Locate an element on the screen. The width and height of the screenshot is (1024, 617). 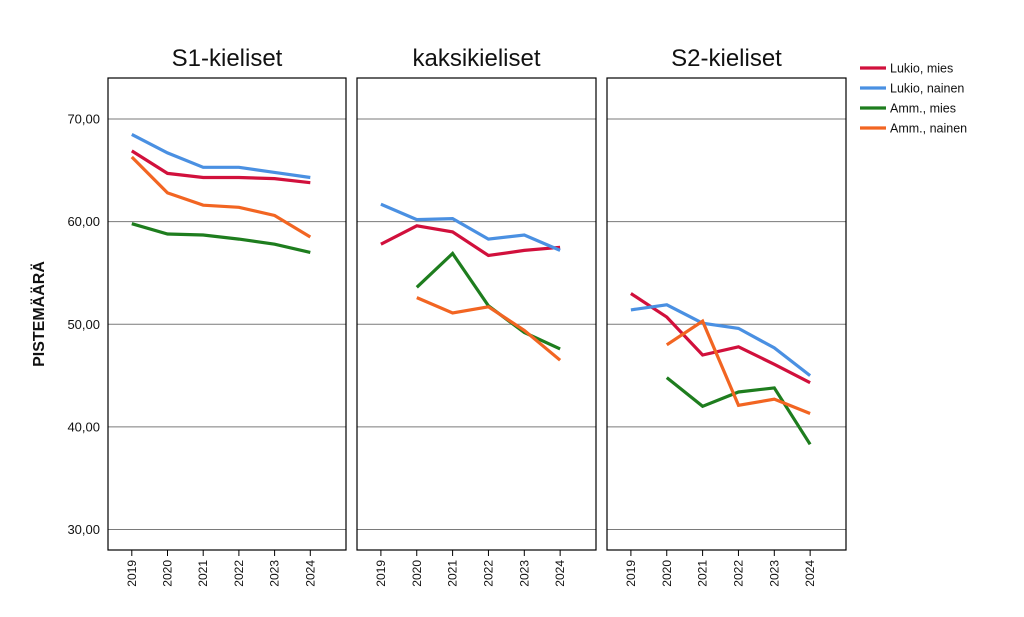
legend-label: Amm., mies is located at coordinates (923, 109).